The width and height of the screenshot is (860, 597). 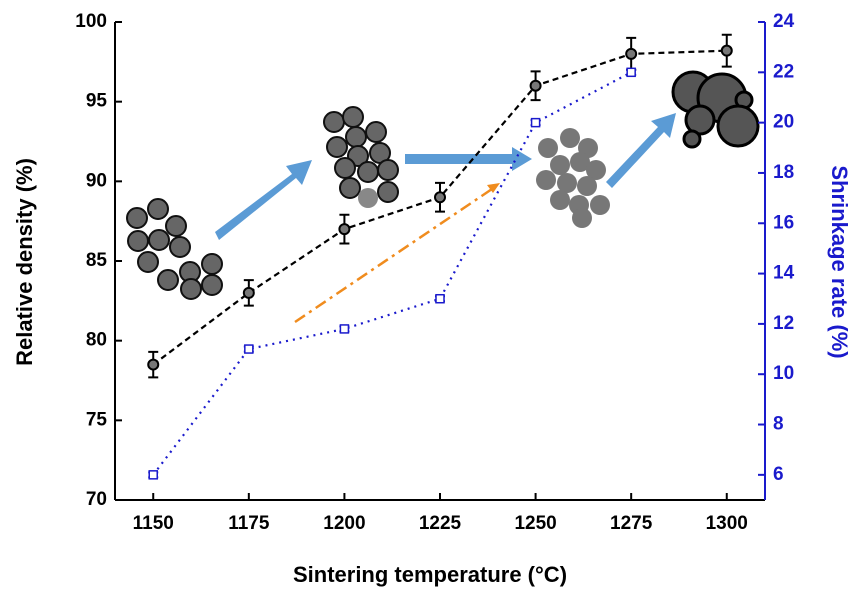 I want to click on y-tick-label: 70, so click(x=96, y=499).